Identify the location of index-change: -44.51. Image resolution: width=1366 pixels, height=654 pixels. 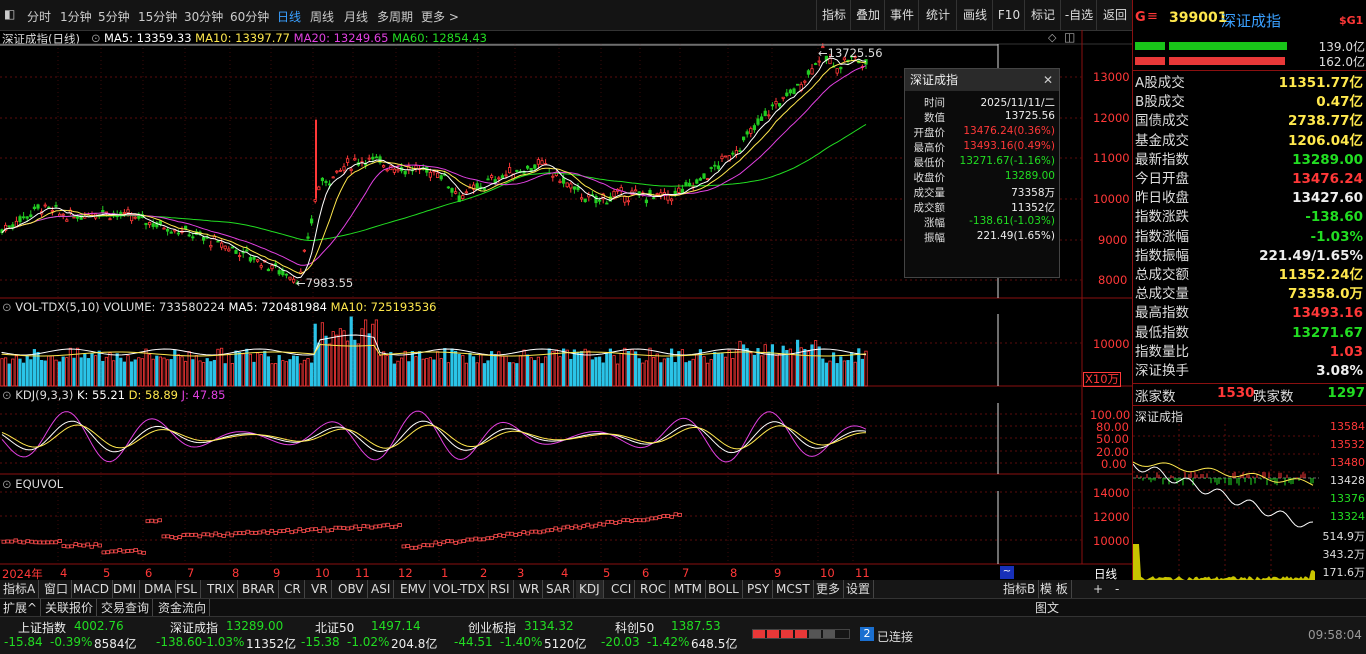
(473, 642).